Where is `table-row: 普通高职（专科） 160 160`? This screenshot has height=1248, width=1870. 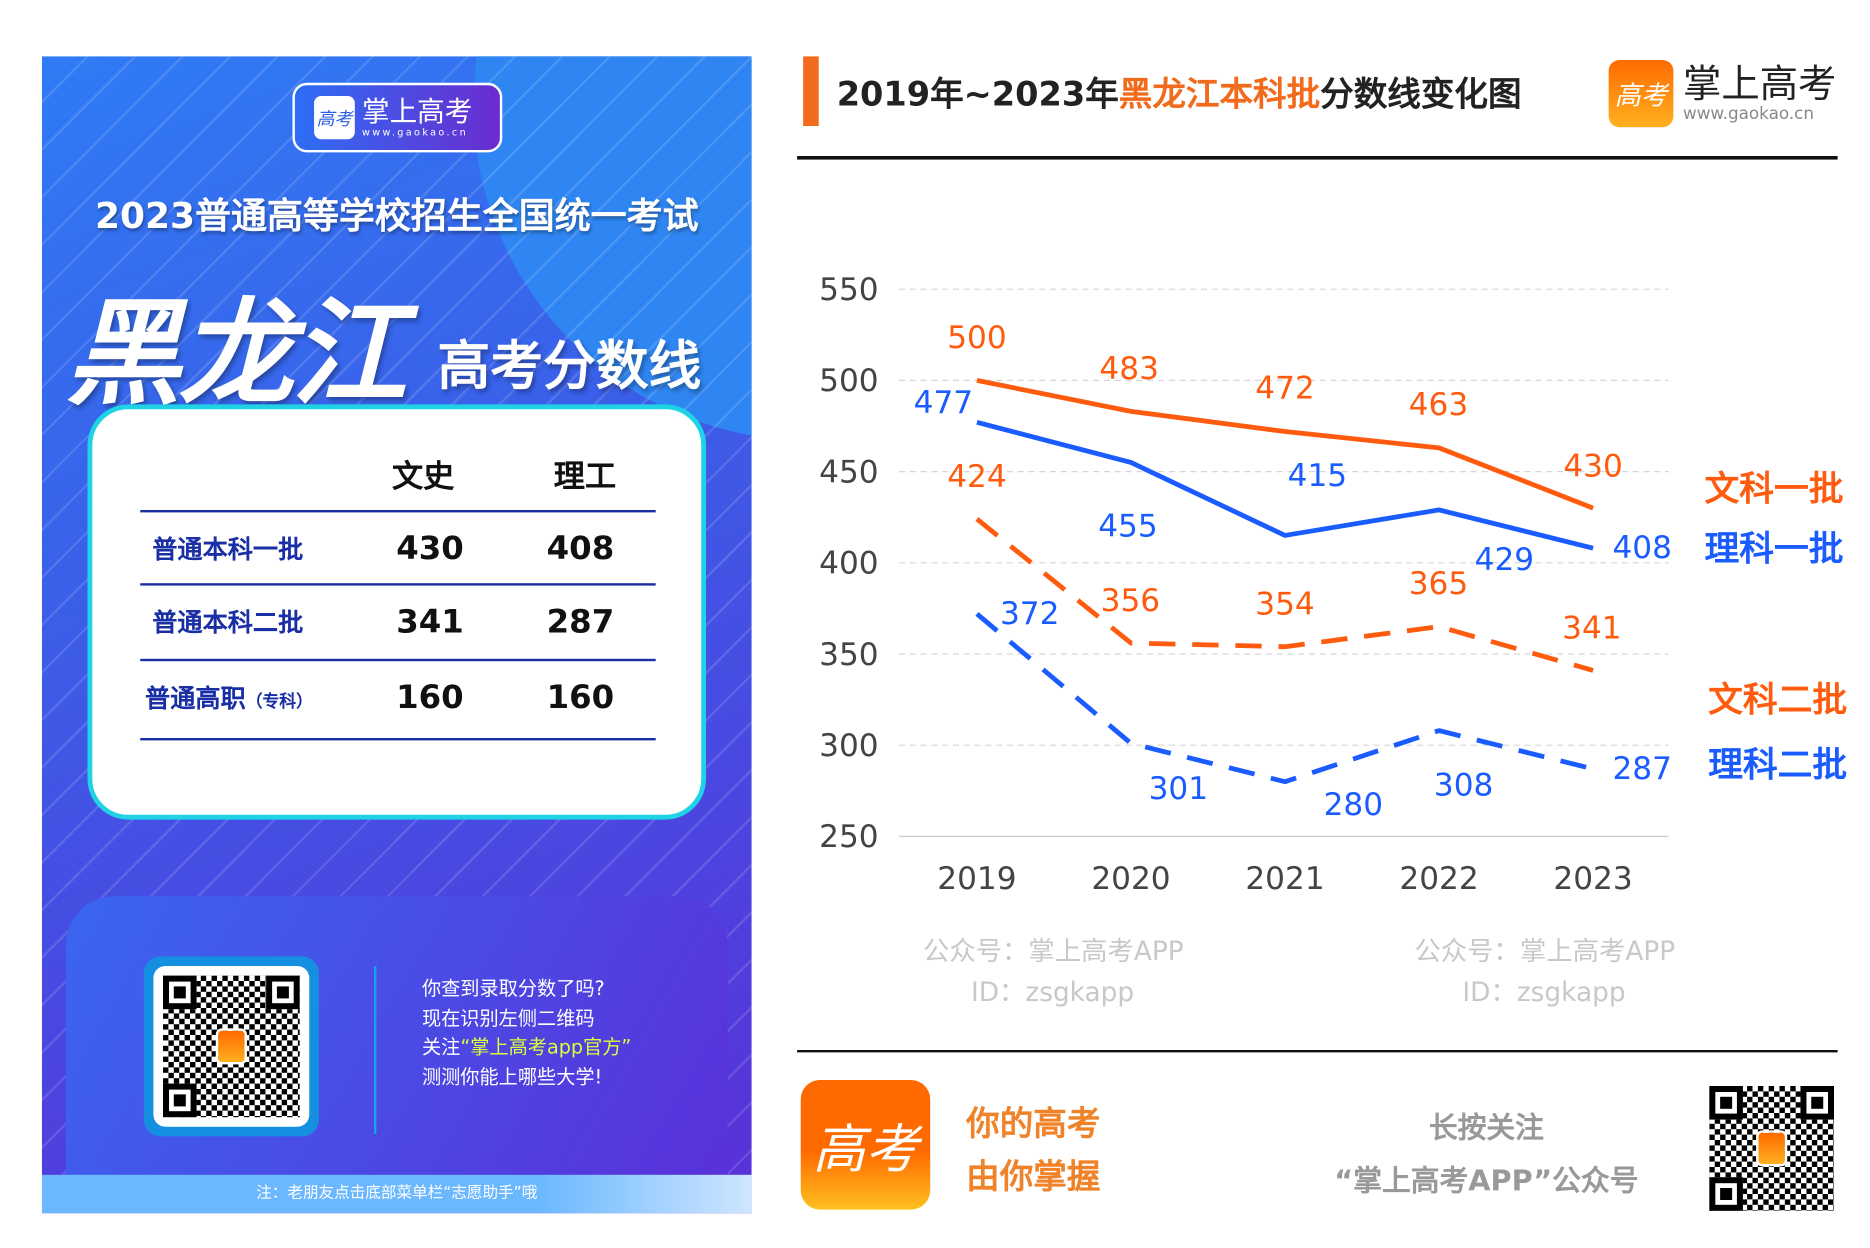 table-row: 普通高职（专科） 160 160 is located at coordinates (397, 697).